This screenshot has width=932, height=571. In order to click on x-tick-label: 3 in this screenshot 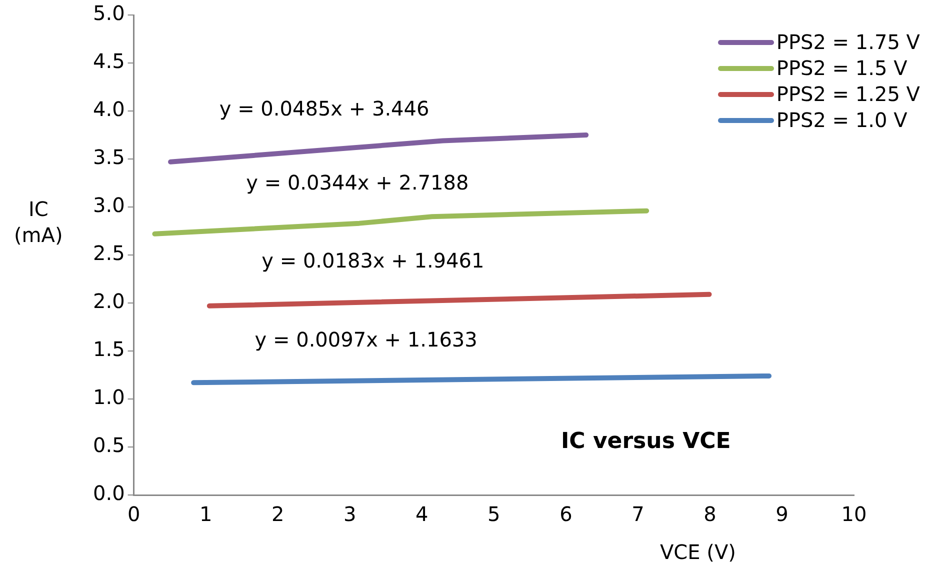, I will do `click(349, 514)`.